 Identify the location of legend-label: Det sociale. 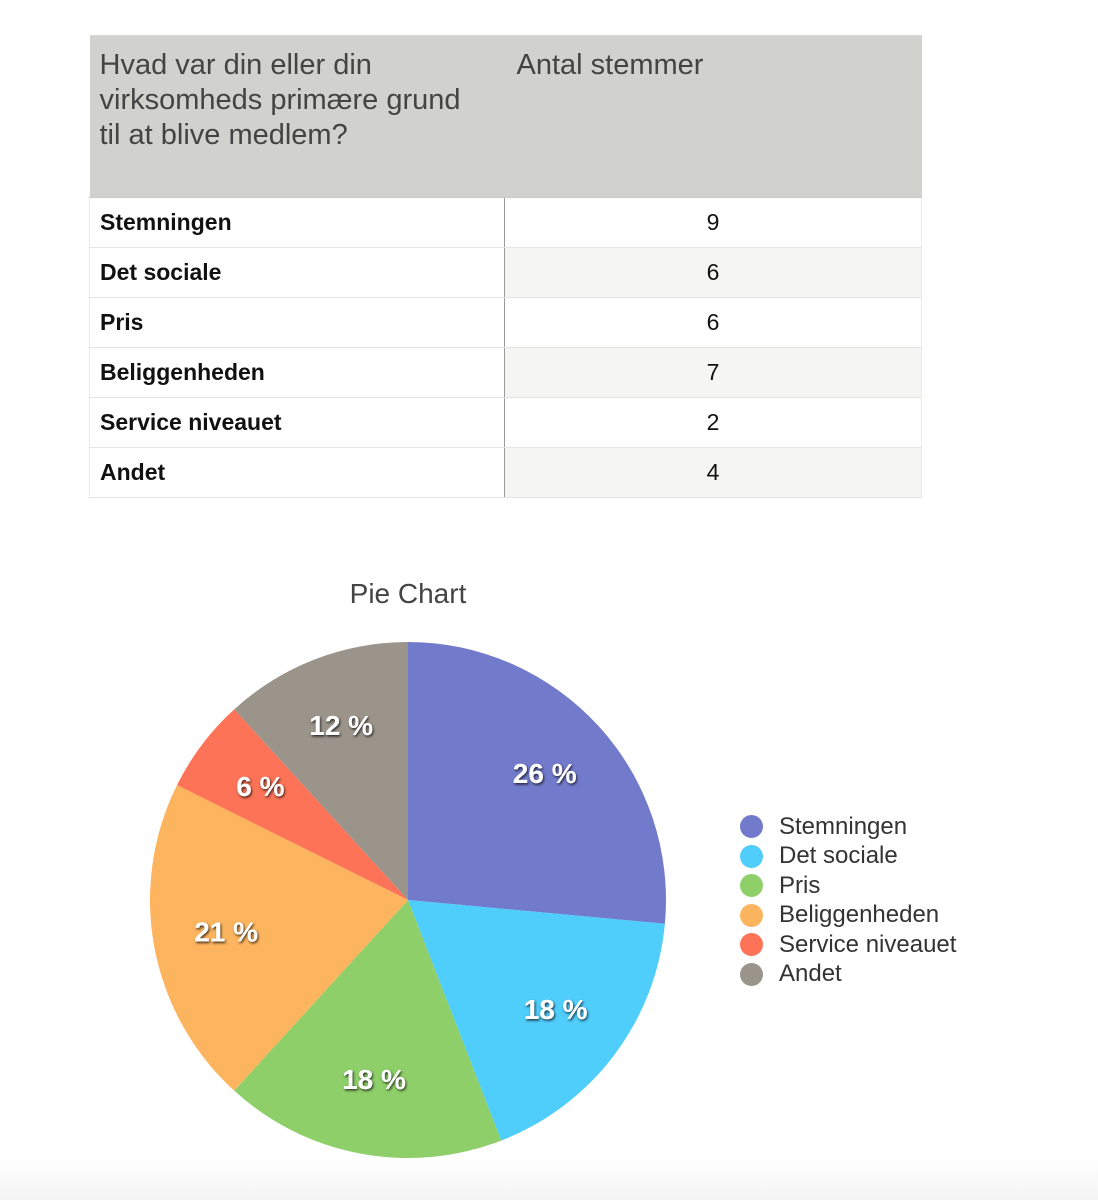
(838, 856).